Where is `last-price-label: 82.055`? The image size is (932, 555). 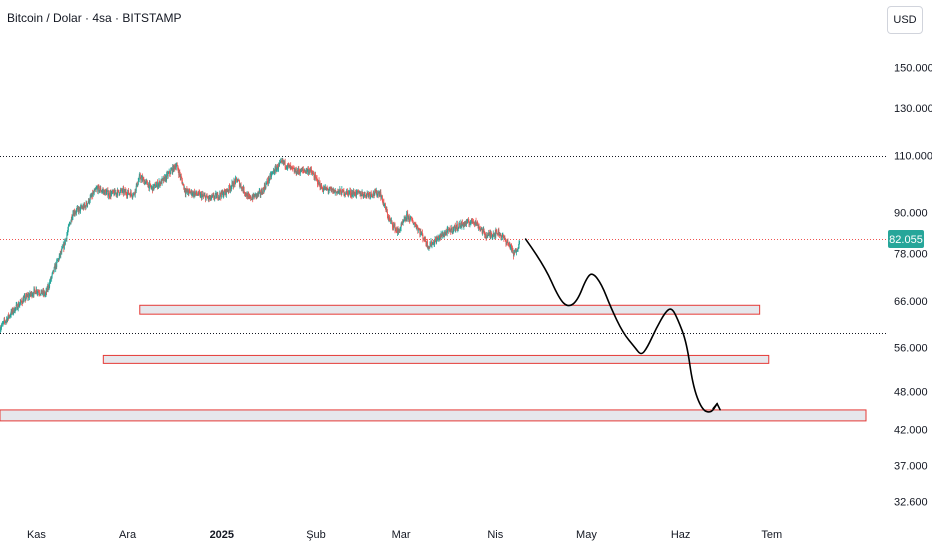
last-price-label: 82.055 is located at coordinates (906, 240).